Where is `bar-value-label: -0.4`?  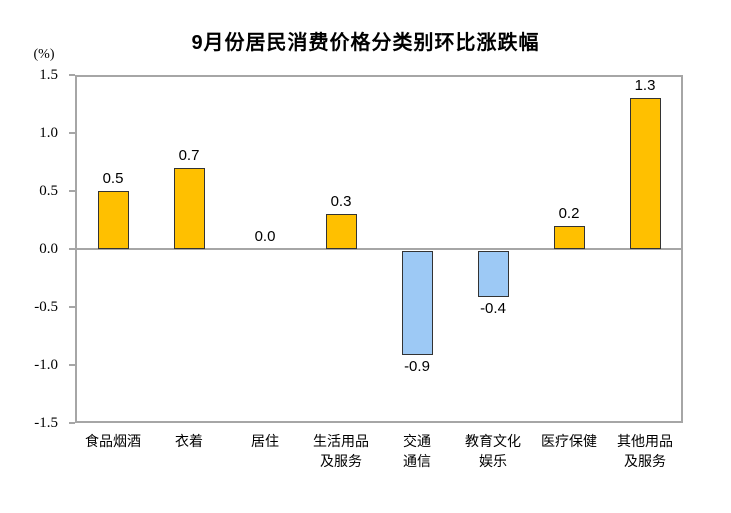
bar-value-label: -0.4 is located at coordinates (493, 308).